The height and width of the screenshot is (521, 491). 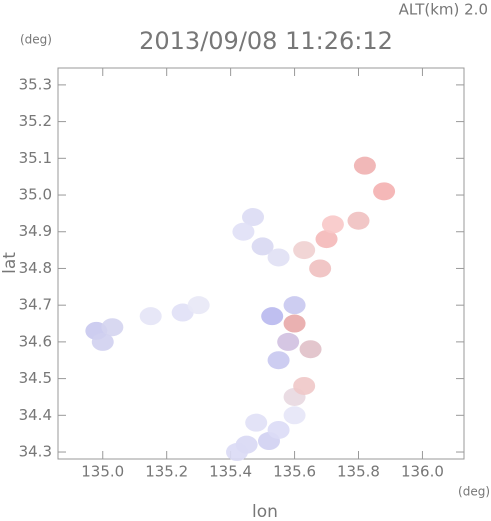 What do you see at coordinates (166, 472) in the screenshot?
I see `x-tick-label: 135.2` at bounding box center [166, 472].